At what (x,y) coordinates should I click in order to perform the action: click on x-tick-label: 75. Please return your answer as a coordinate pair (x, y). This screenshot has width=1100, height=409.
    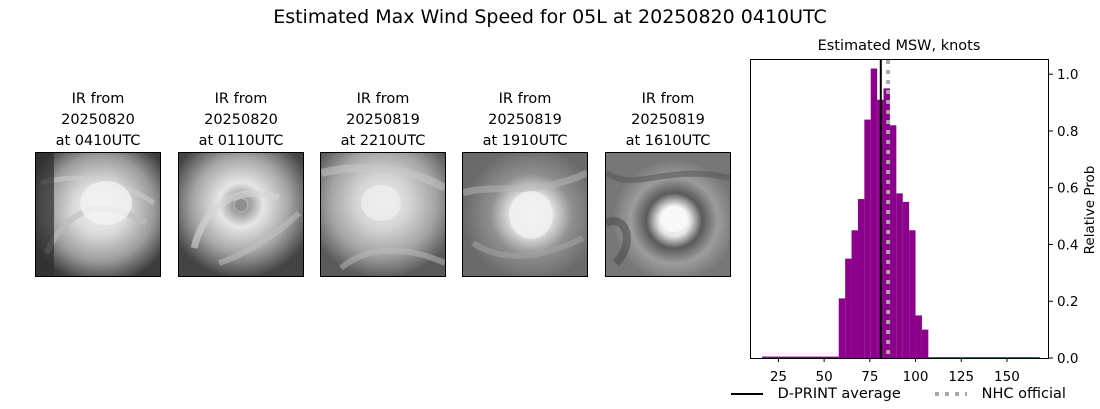
    Looking at the image, I should click on (869, 377).